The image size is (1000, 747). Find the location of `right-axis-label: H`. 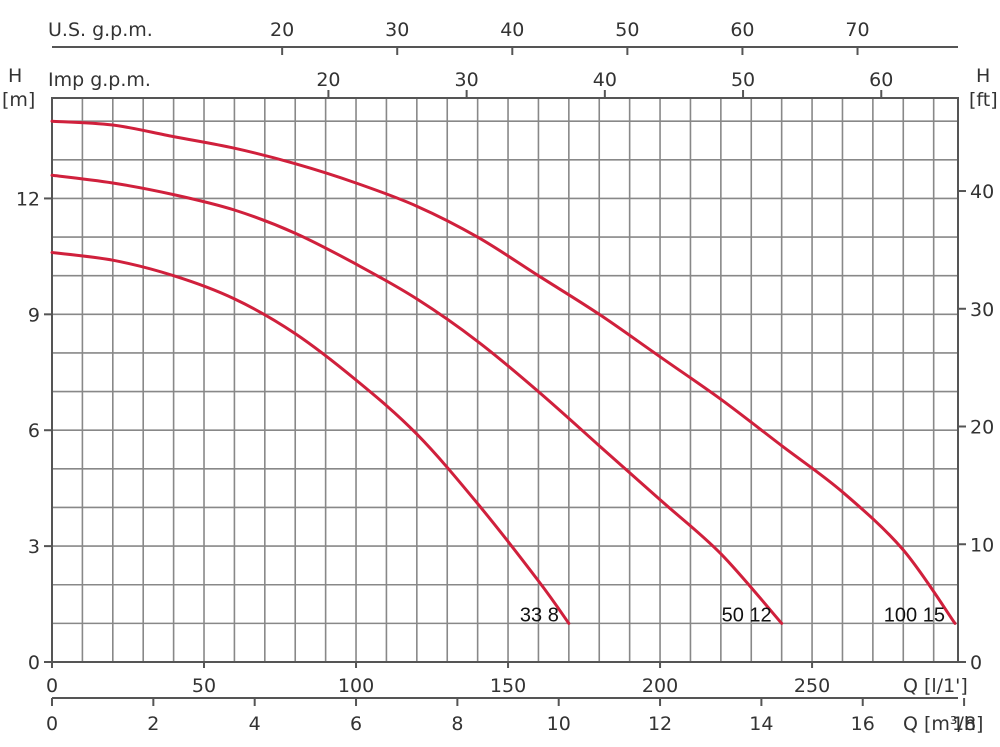

right-axis-label: H is located at coordinates (983, 76).